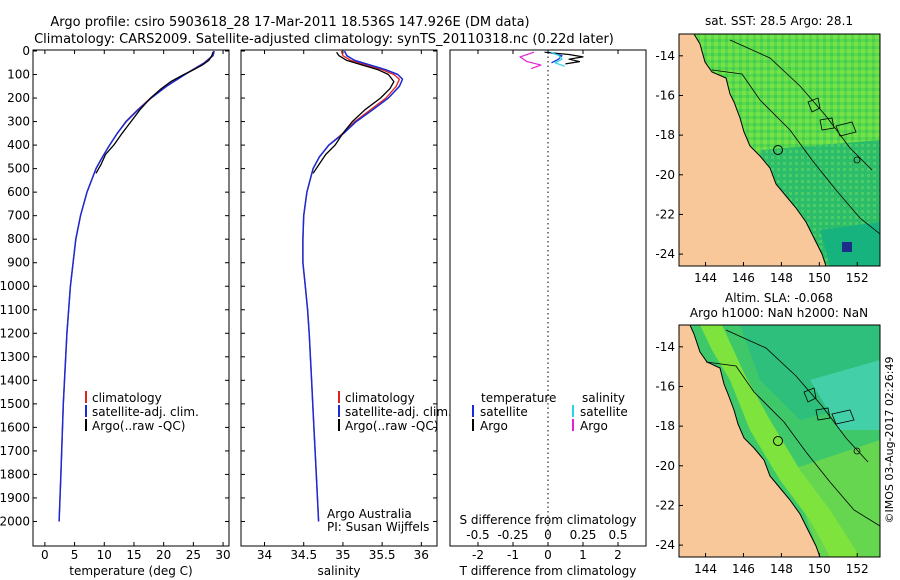 This screenshot has height=580, width=900. I want to click on sla-map-title-2: Argo h1000: NaN h2000: NaN, so click(779, 313).